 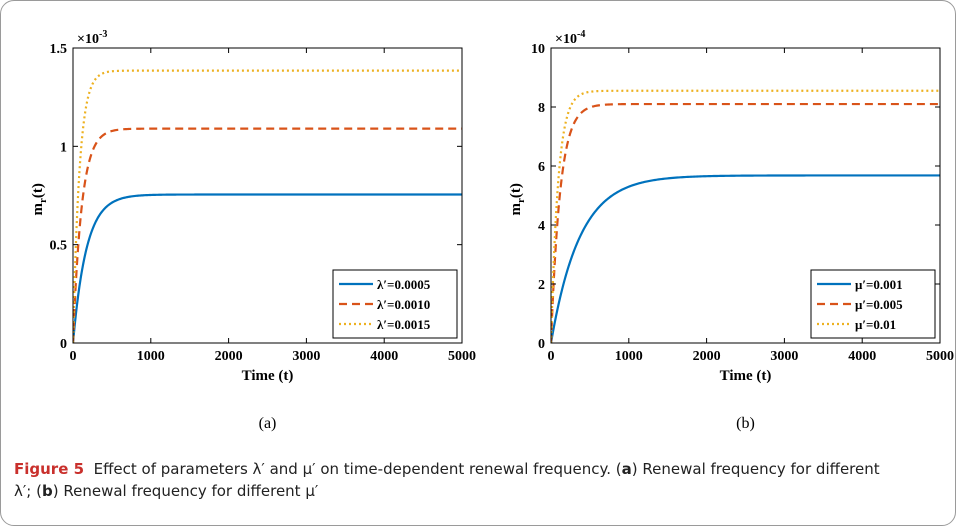 What do you see at coordinates (745, 423) in the screenshot?
I see `panel-sublabel: (b)` at bounding box center [745, 423].